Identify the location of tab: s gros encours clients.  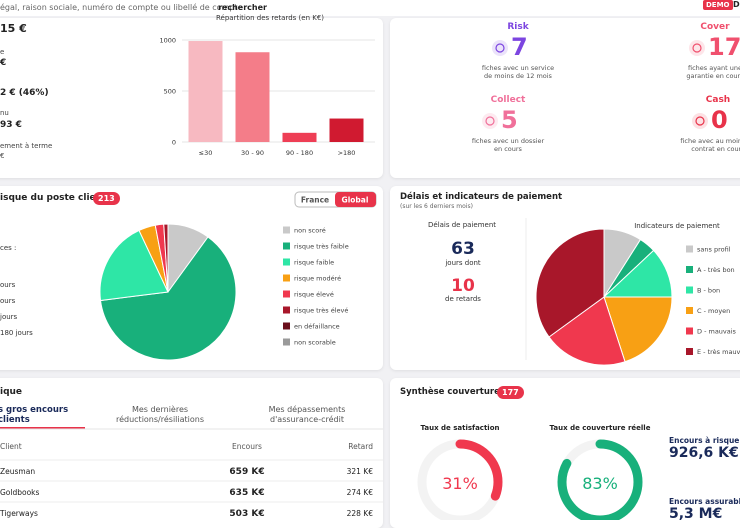
(34, 415).